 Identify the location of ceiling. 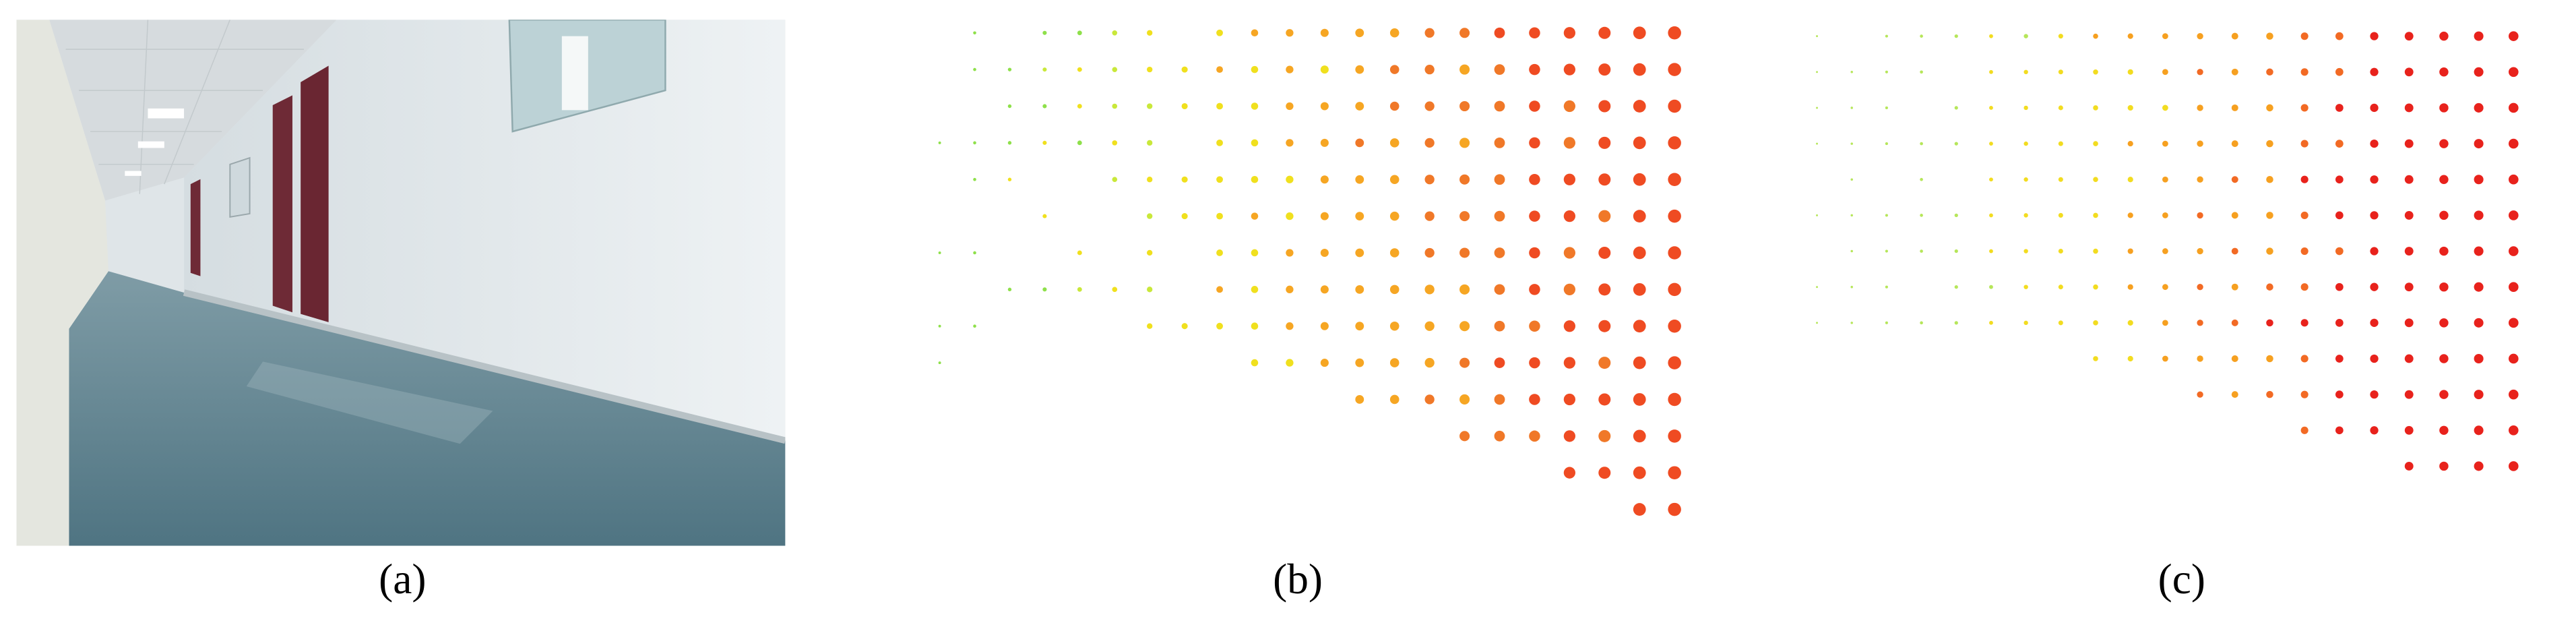
(193, 110).